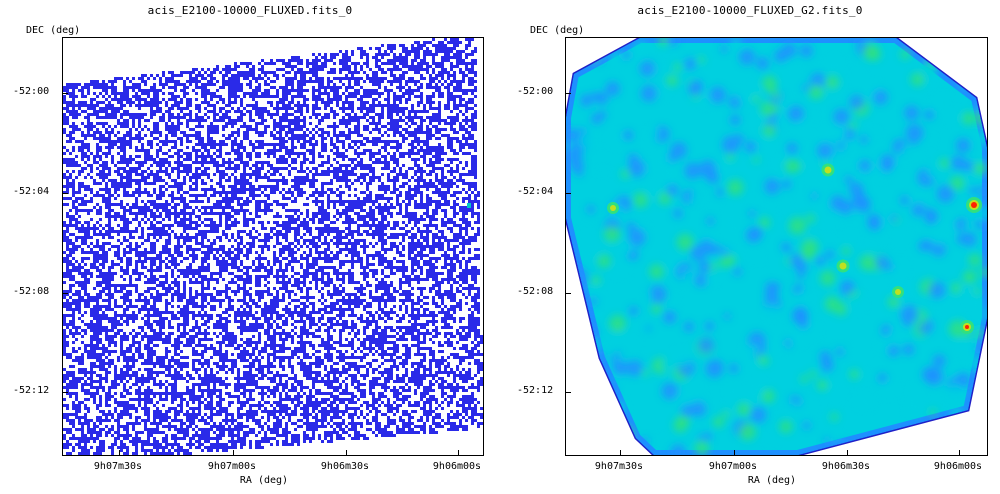 This screenshot has height=494, width=1000. What do you see at coordinates (750, 10) in the screenshot?
I see `panel-title: acis_E2100-10000_FLUXED_G2.fits_0` at bounding box center [750, 10].